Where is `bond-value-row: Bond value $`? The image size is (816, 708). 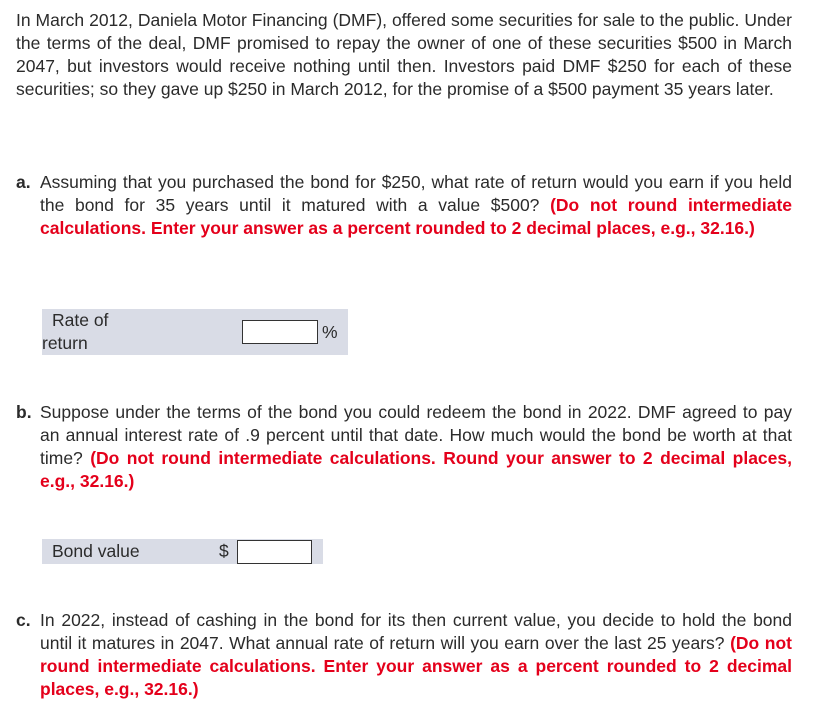
bond-value-row: Bond value $ is located at coordinates (182, 551).